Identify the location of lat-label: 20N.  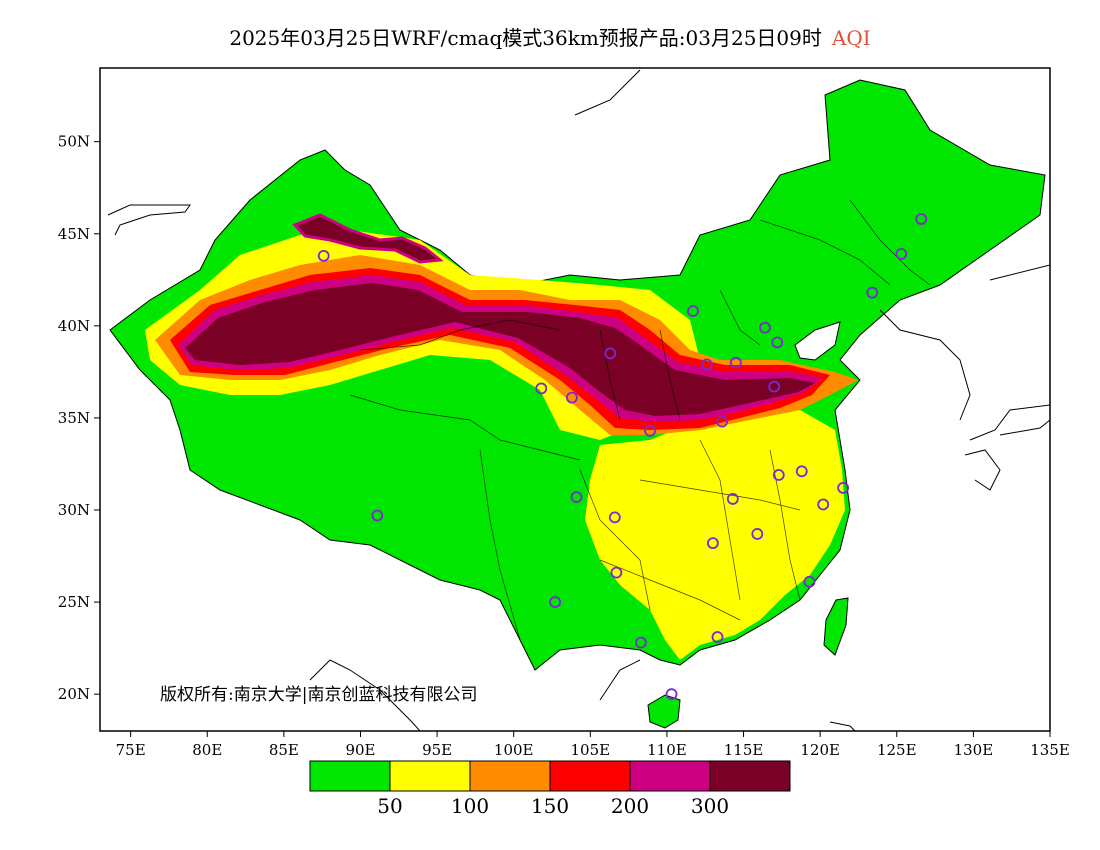
(74, 694).